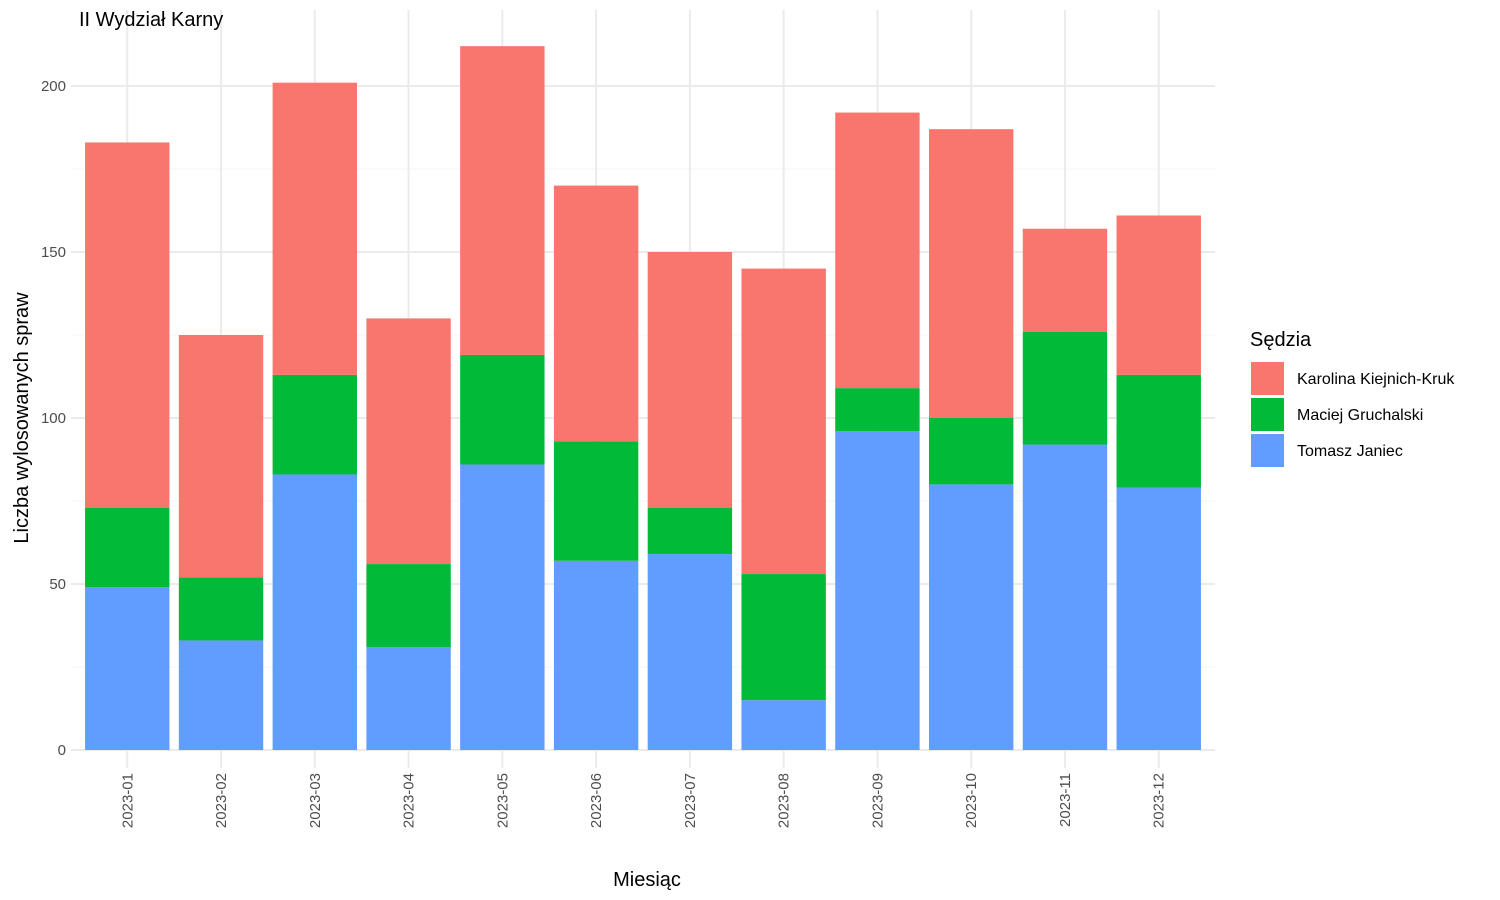 Image resolution: width=1500 pixels, height=900 pixels. What do you see at coordinates (971, 800) in the screenshot?
I see `x-tick-label: 2023-10` at bounding box center [971, 800].